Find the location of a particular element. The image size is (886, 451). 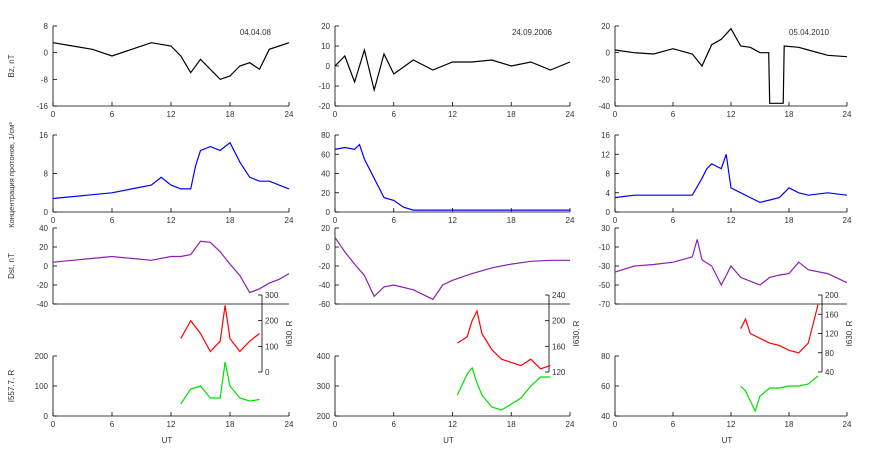

i630-tick-label: 40 is located at coordinates (829, 372).